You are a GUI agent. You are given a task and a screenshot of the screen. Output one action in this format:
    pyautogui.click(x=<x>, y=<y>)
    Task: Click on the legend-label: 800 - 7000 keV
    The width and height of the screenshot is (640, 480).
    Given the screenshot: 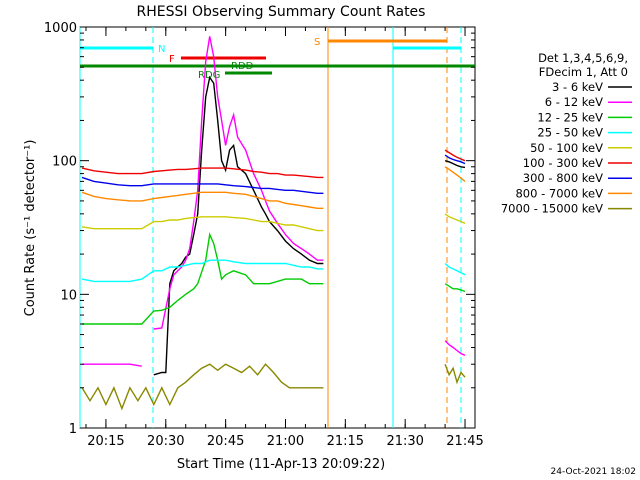 What is the action you would take?
    pyautogui.click(x=559, y=193)
    